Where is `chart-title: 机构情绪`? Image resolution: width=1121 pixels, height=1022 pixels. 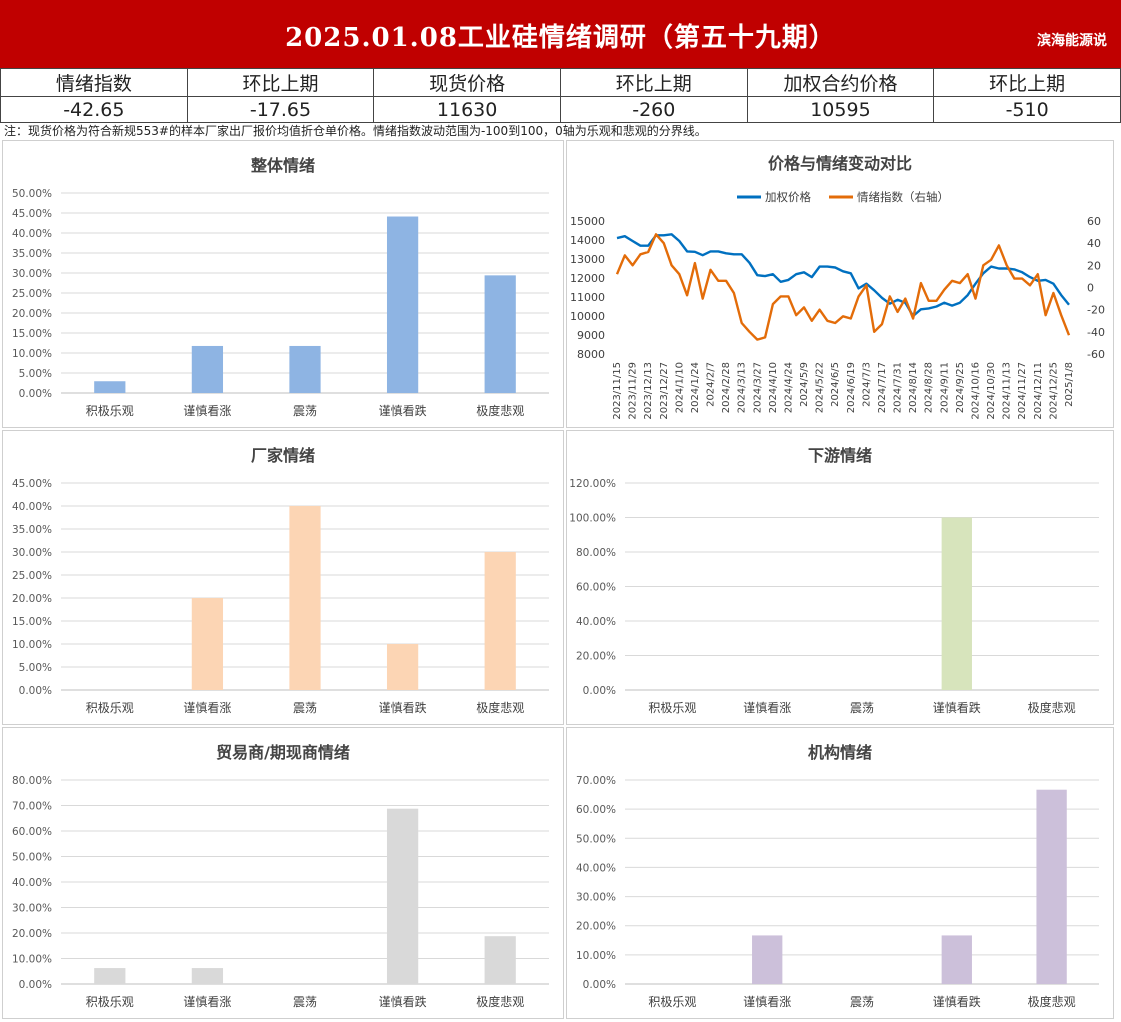 chart-title: 机构情绪 is located at coordinates (840, 752).